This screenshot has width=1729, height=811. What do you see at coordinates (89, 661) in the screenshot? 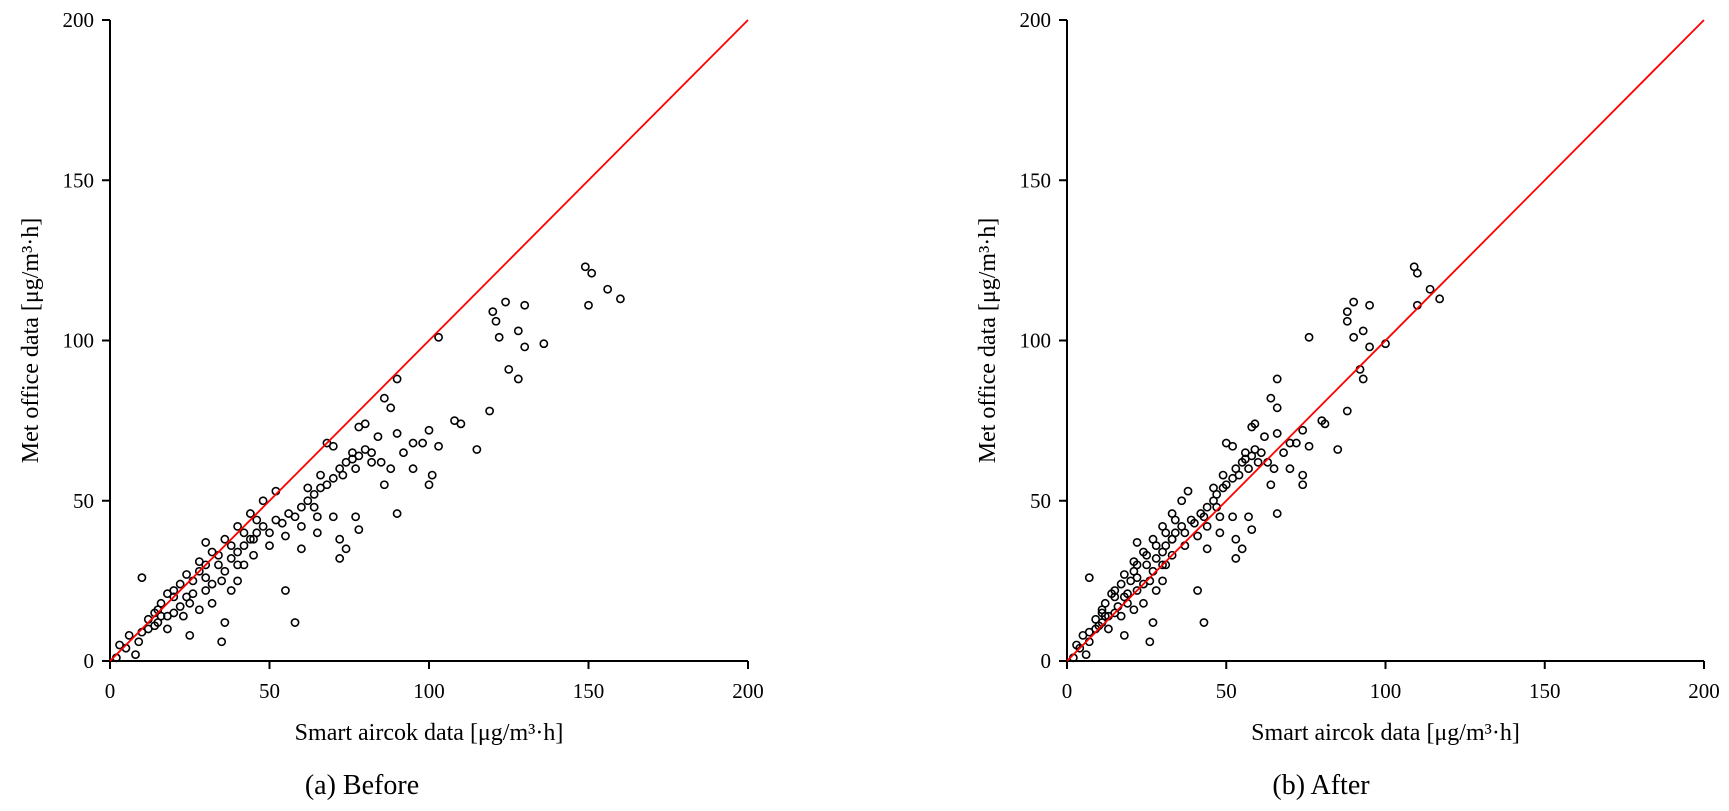
I see `y-tick-label: 0` at bounding box center [89, 661].